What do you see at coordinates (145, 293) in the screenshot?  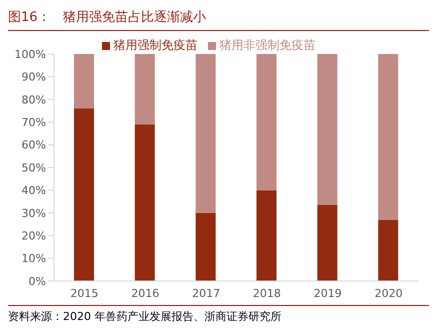 I see `x-tick-label: 2016` at bounding box center [145, 293].